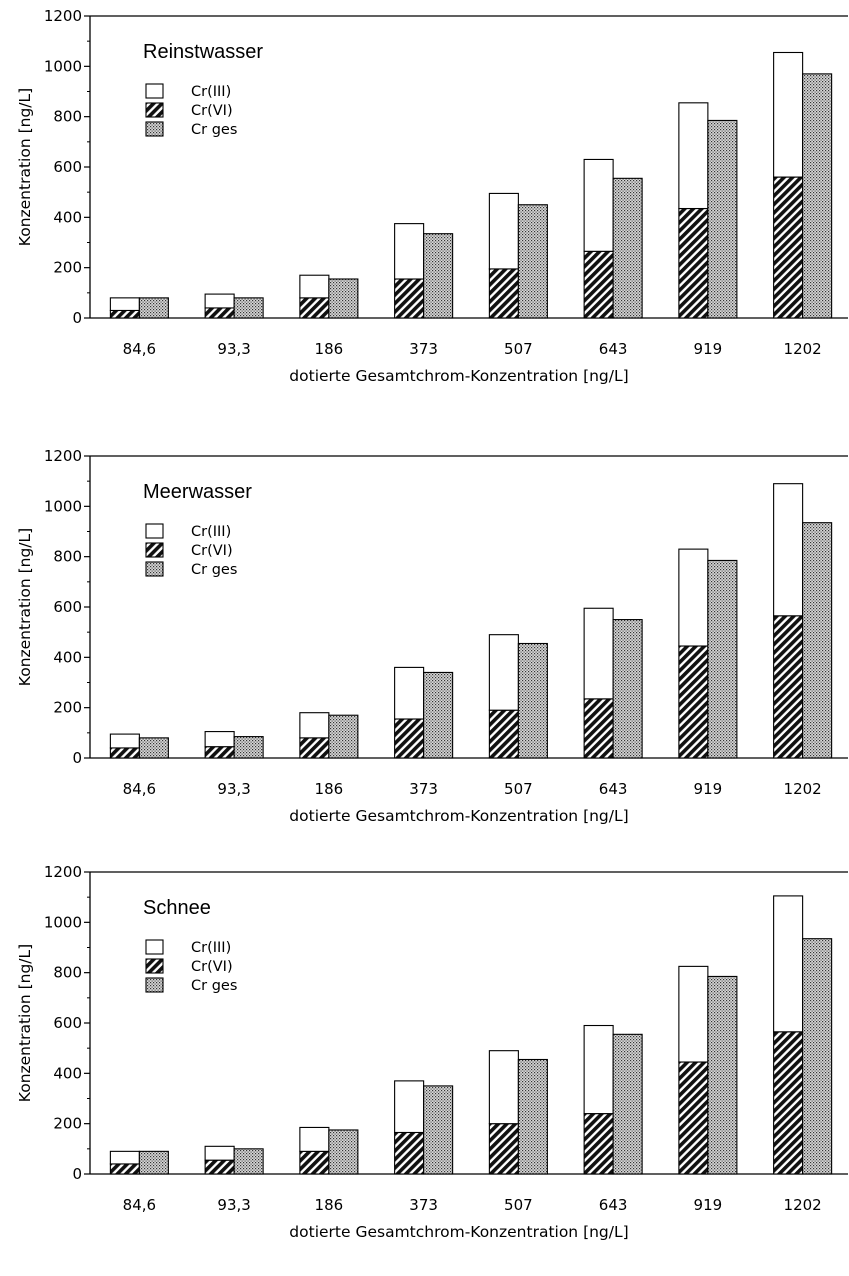 This screenshot has width=849, height=1276. Describe the element at coordinates (233, 789) in the screenshot. I see `x-tick-label: 93,3` at that location.